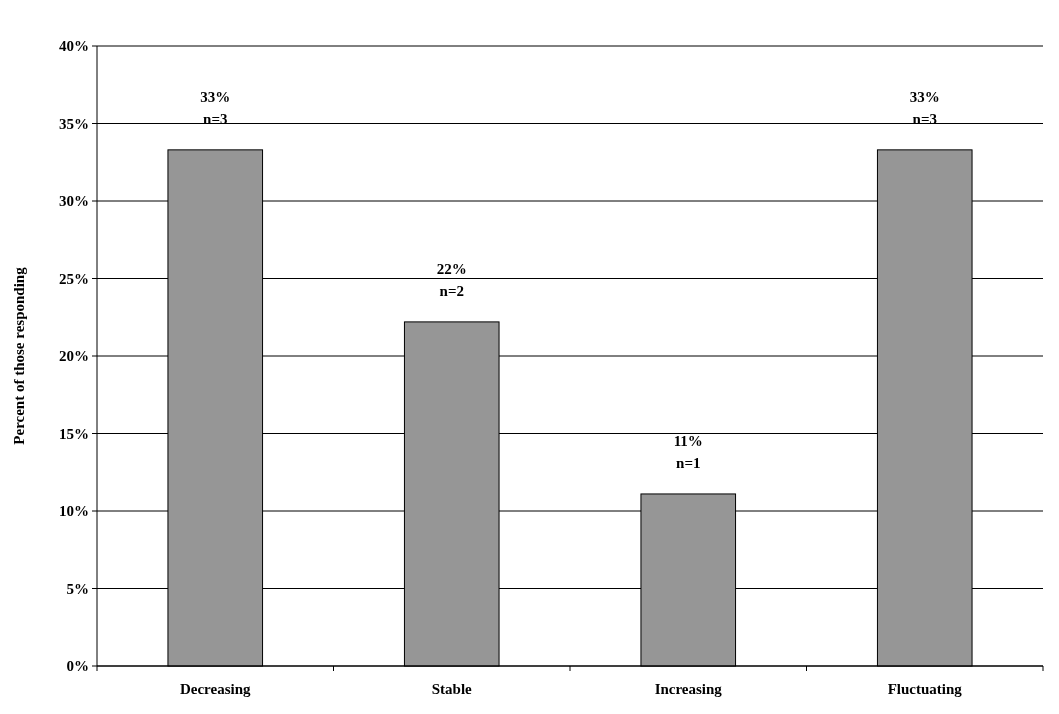 Image resolution: width=1059 pixels, height=714 pixels. What do you see at coordinates (688, 689) in the screenshot?
I see `x-tick-label: Increasing` at bounding box center [688, 689].